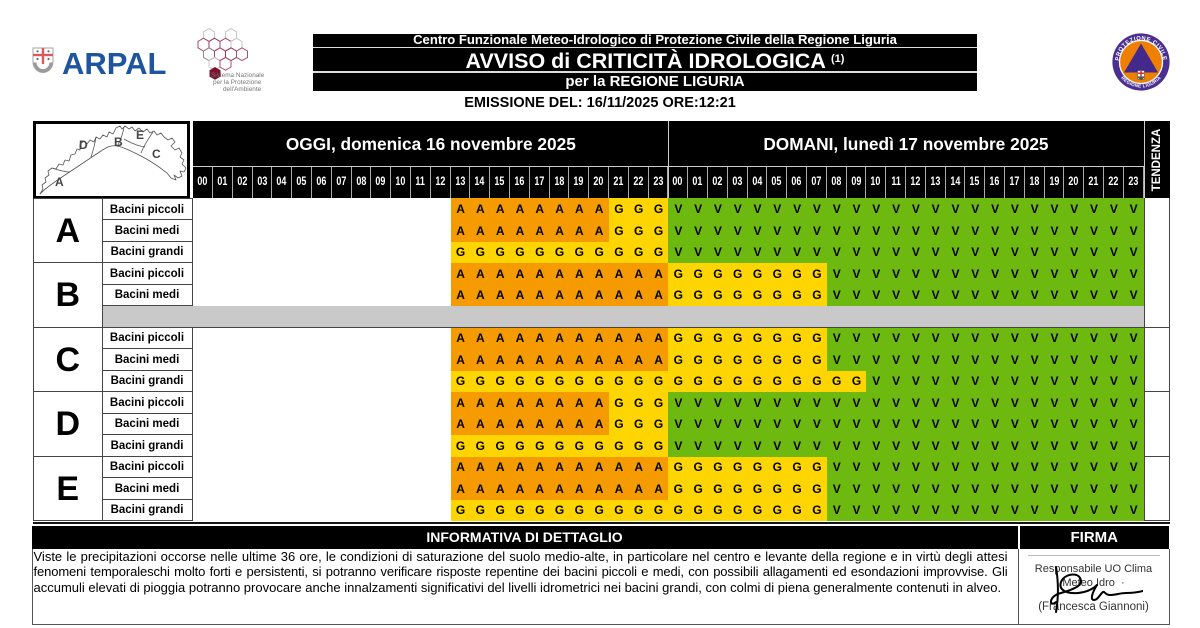 Image resolution: width=1200 pixels, height=628 pixels. Describe the element at coordinates (242, 89) in the screenshot. I see `svg-text: dell'Ambiente` at that location.